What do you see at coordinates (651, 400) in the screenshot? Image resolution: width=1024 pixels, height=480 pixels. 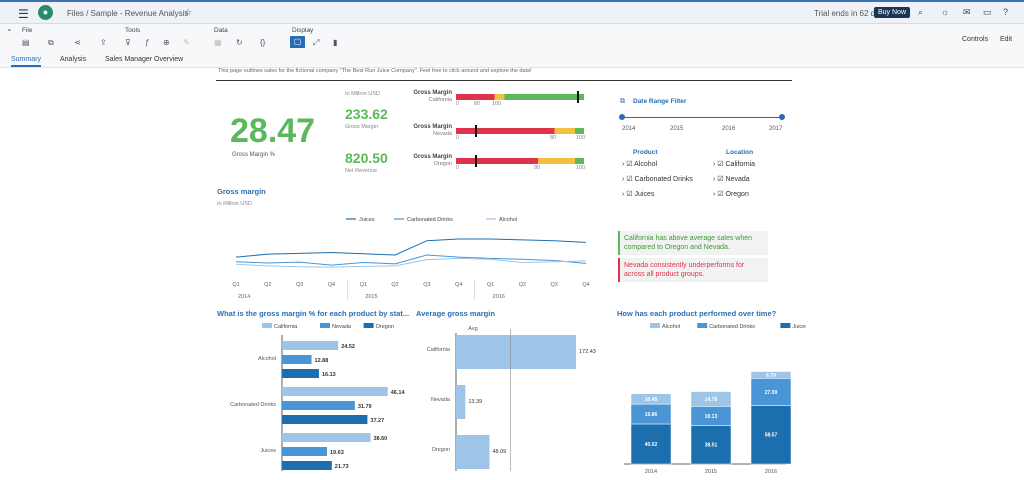 I see `data-label: 10.45` at bounding box center [651, 400].